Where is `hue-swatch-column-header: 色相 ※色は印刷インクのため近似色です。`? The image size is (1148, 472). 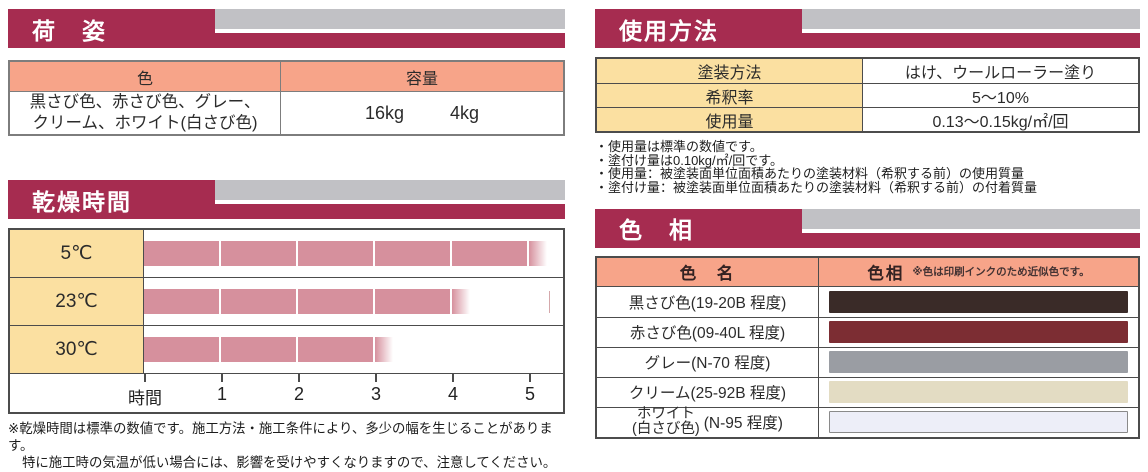 hue-swatch-column-header: 色相 ※色は印刷インクのため近似色です。 is located at coordinates (978, 272).